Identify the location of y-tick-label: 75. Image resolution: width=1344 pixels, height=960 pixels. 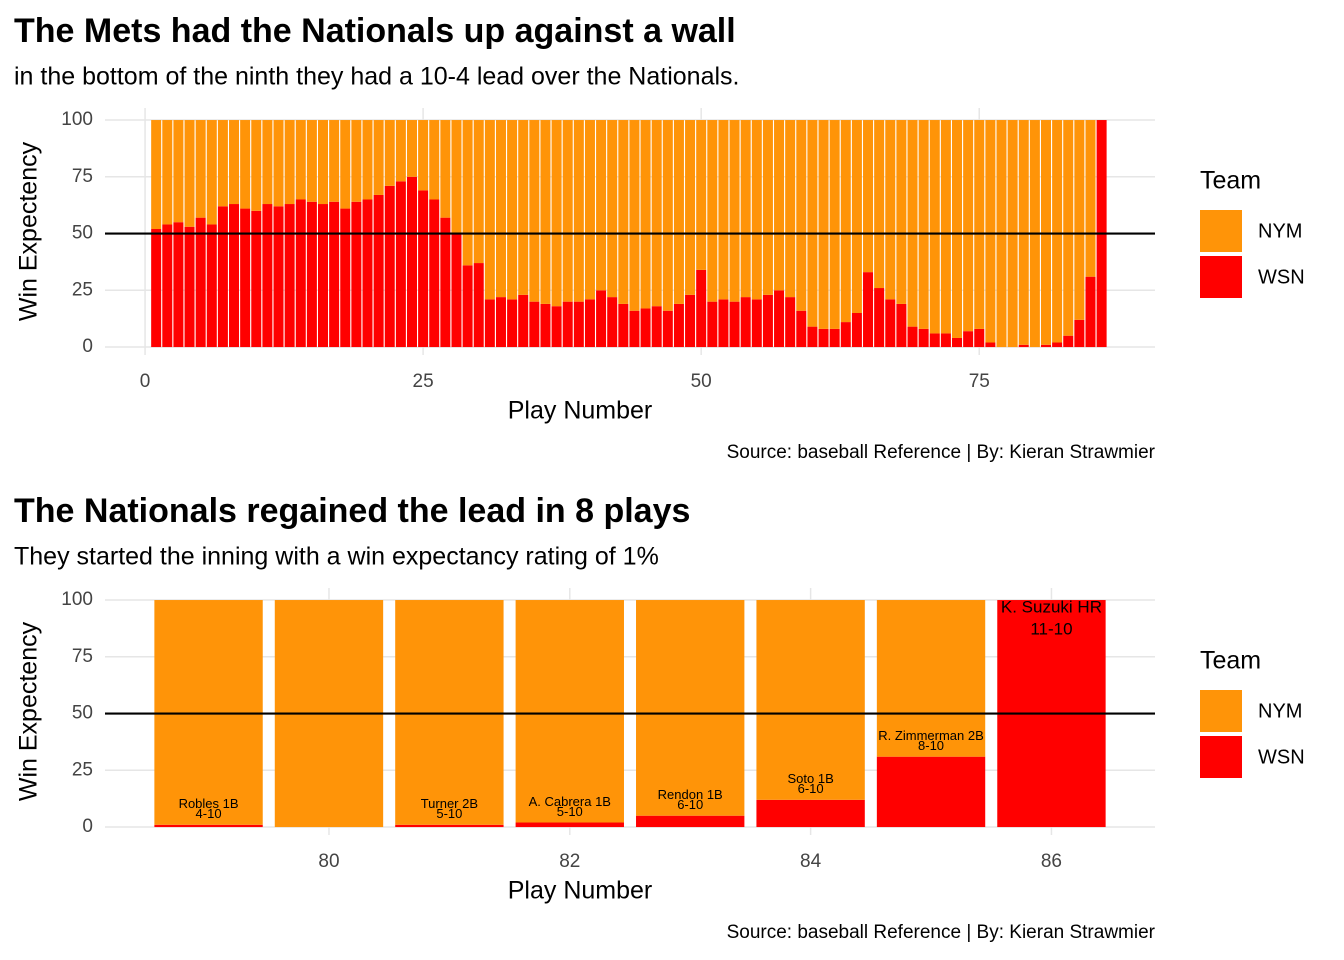
(82, 176).